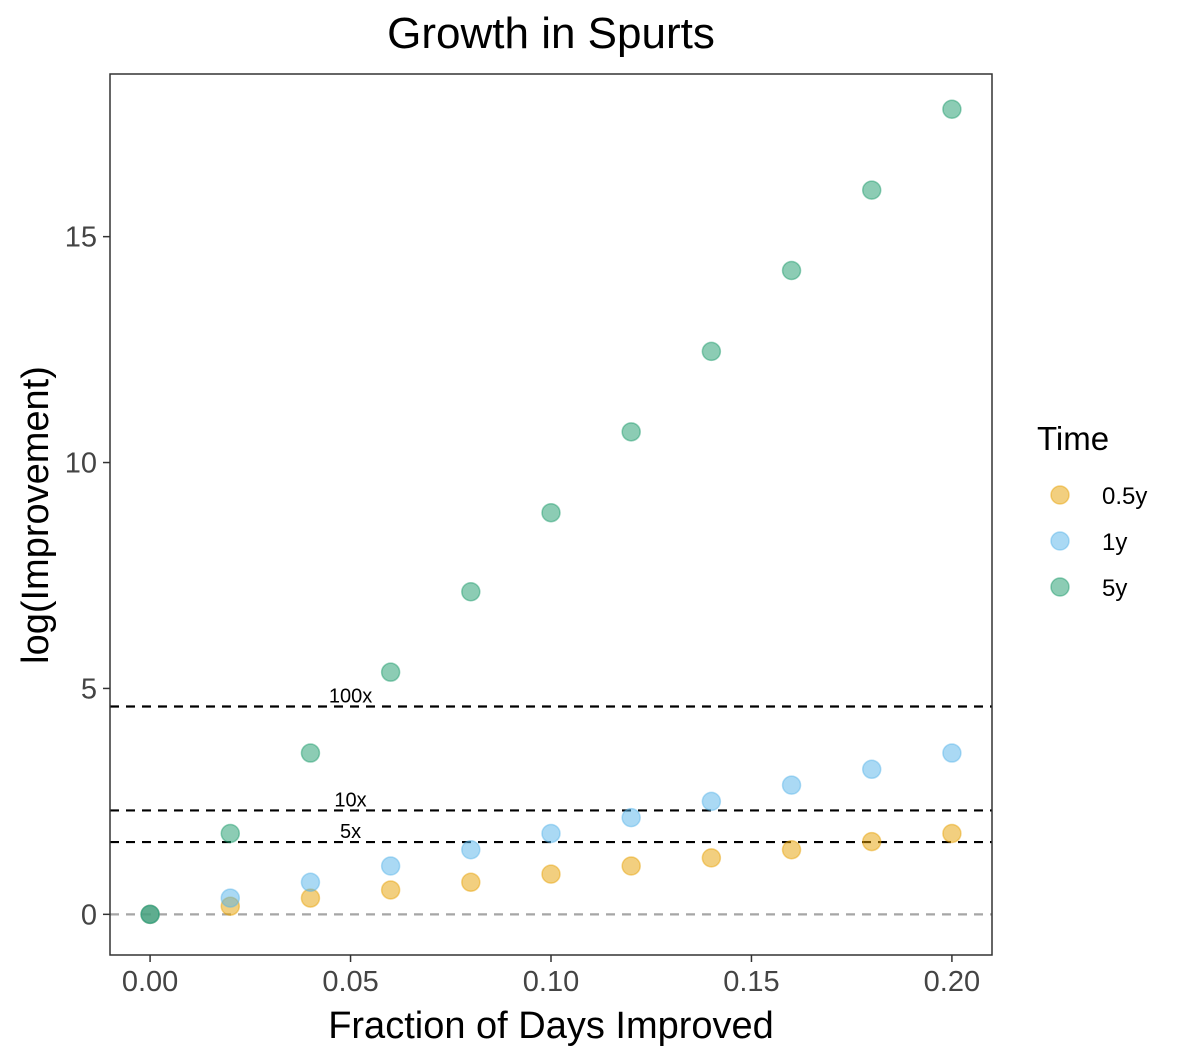 This screenshot has width=1182, height=1060. Describe the element at coordinates (1114, 588) in the screenshot. I see `legend-label: 5y` at that location.